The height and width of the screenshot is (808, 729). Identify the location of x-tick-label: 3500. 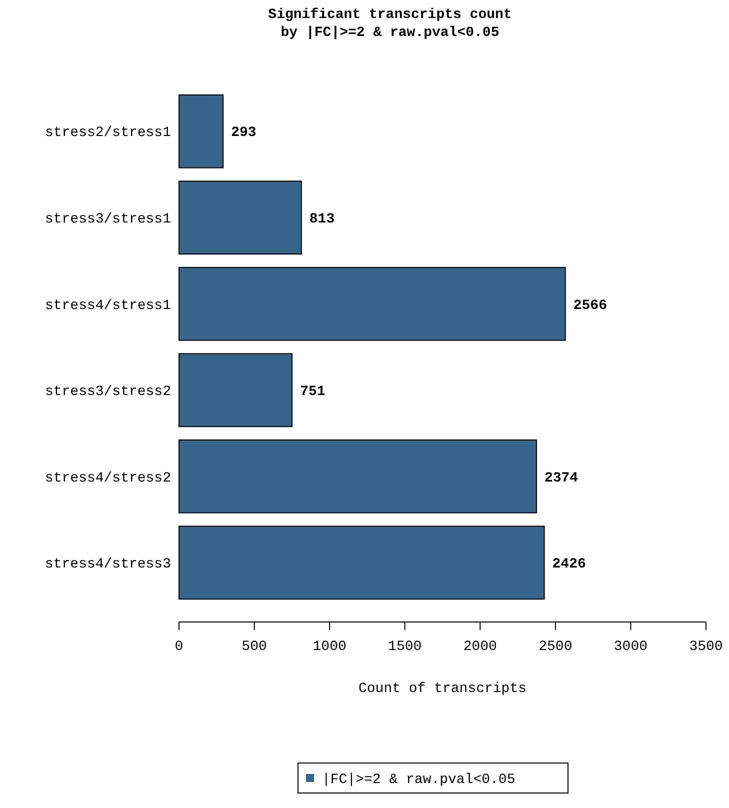
(706, 647).